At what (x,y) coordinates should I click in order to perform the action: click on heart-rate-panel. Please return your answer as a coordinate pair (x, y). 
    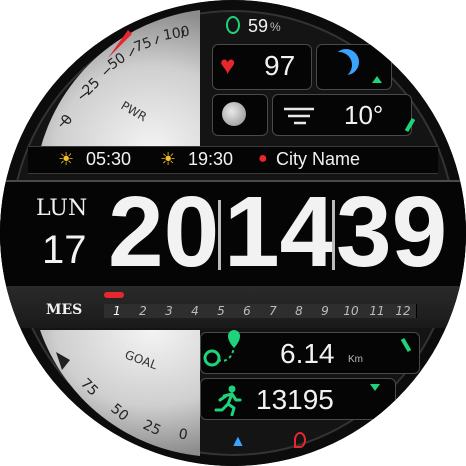
    Looking at the image, I should click on (262, 67).